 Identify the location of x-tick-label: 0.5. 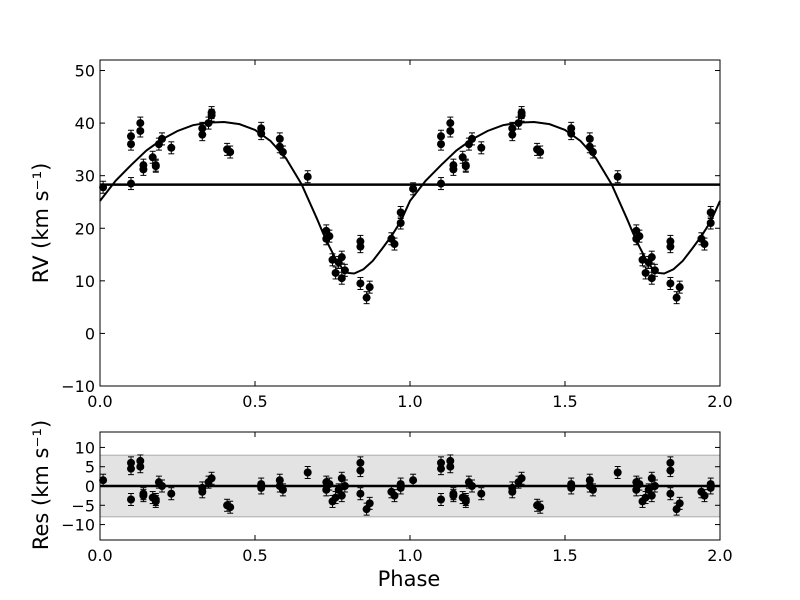
(254, 401).